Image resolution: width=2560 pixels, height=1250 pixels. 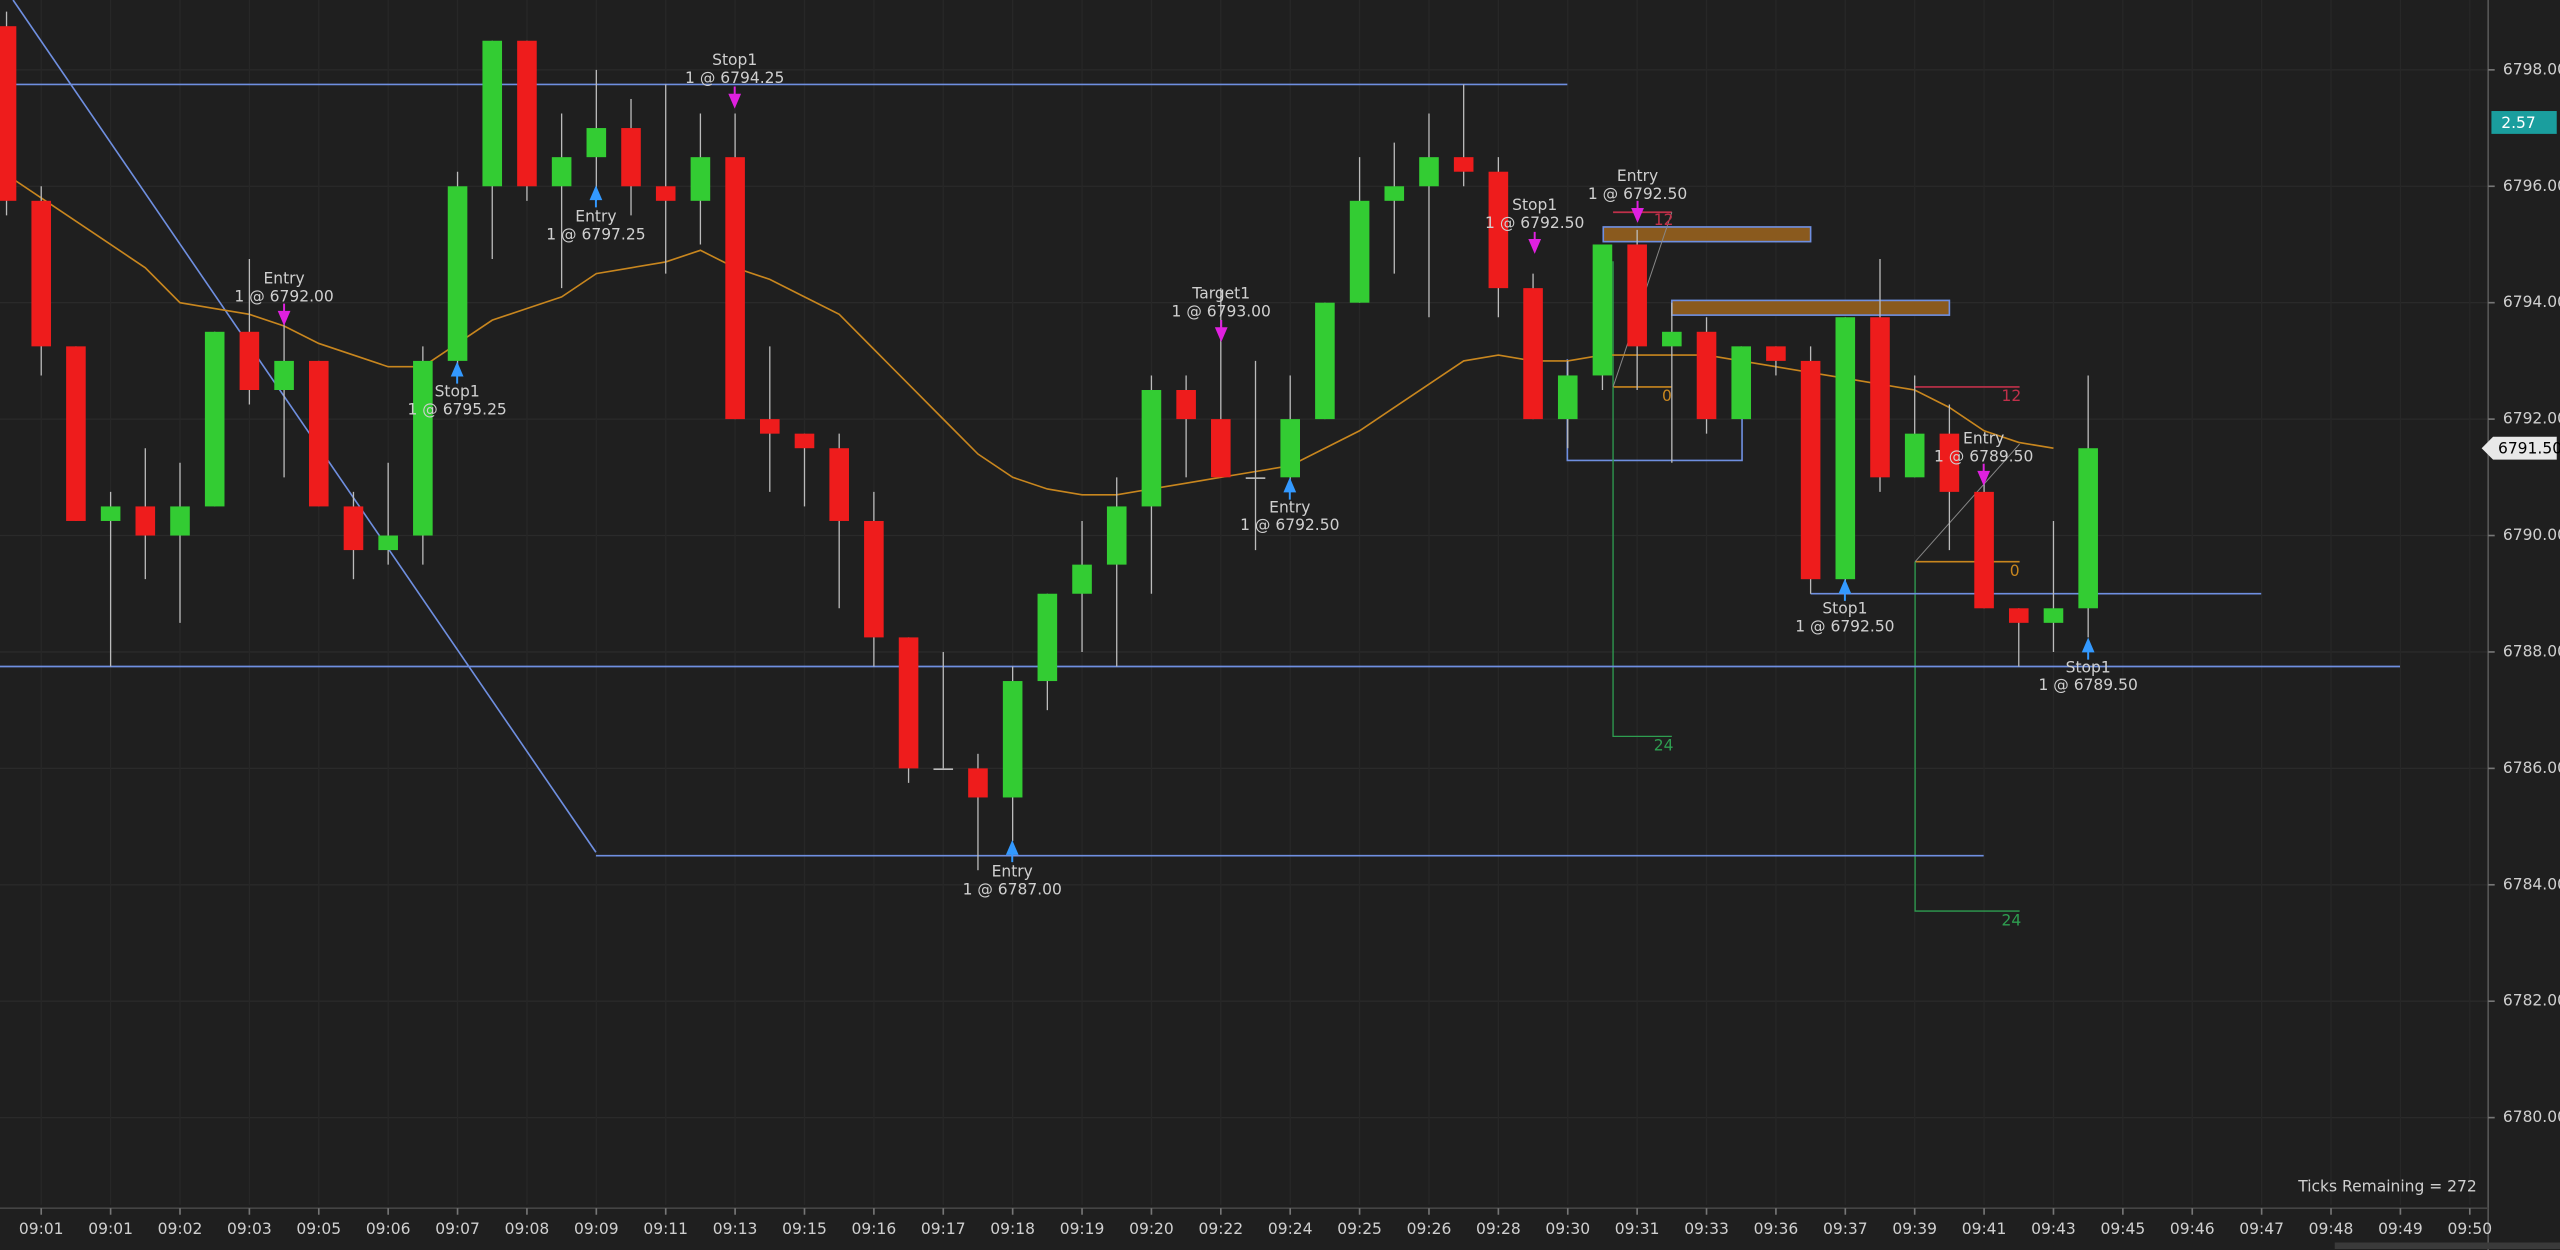 What do you see at coordinates (2518, 123) in the screenshot?
I see `indicator-tag-label: 2.57` at bounding box center [2518, 123].